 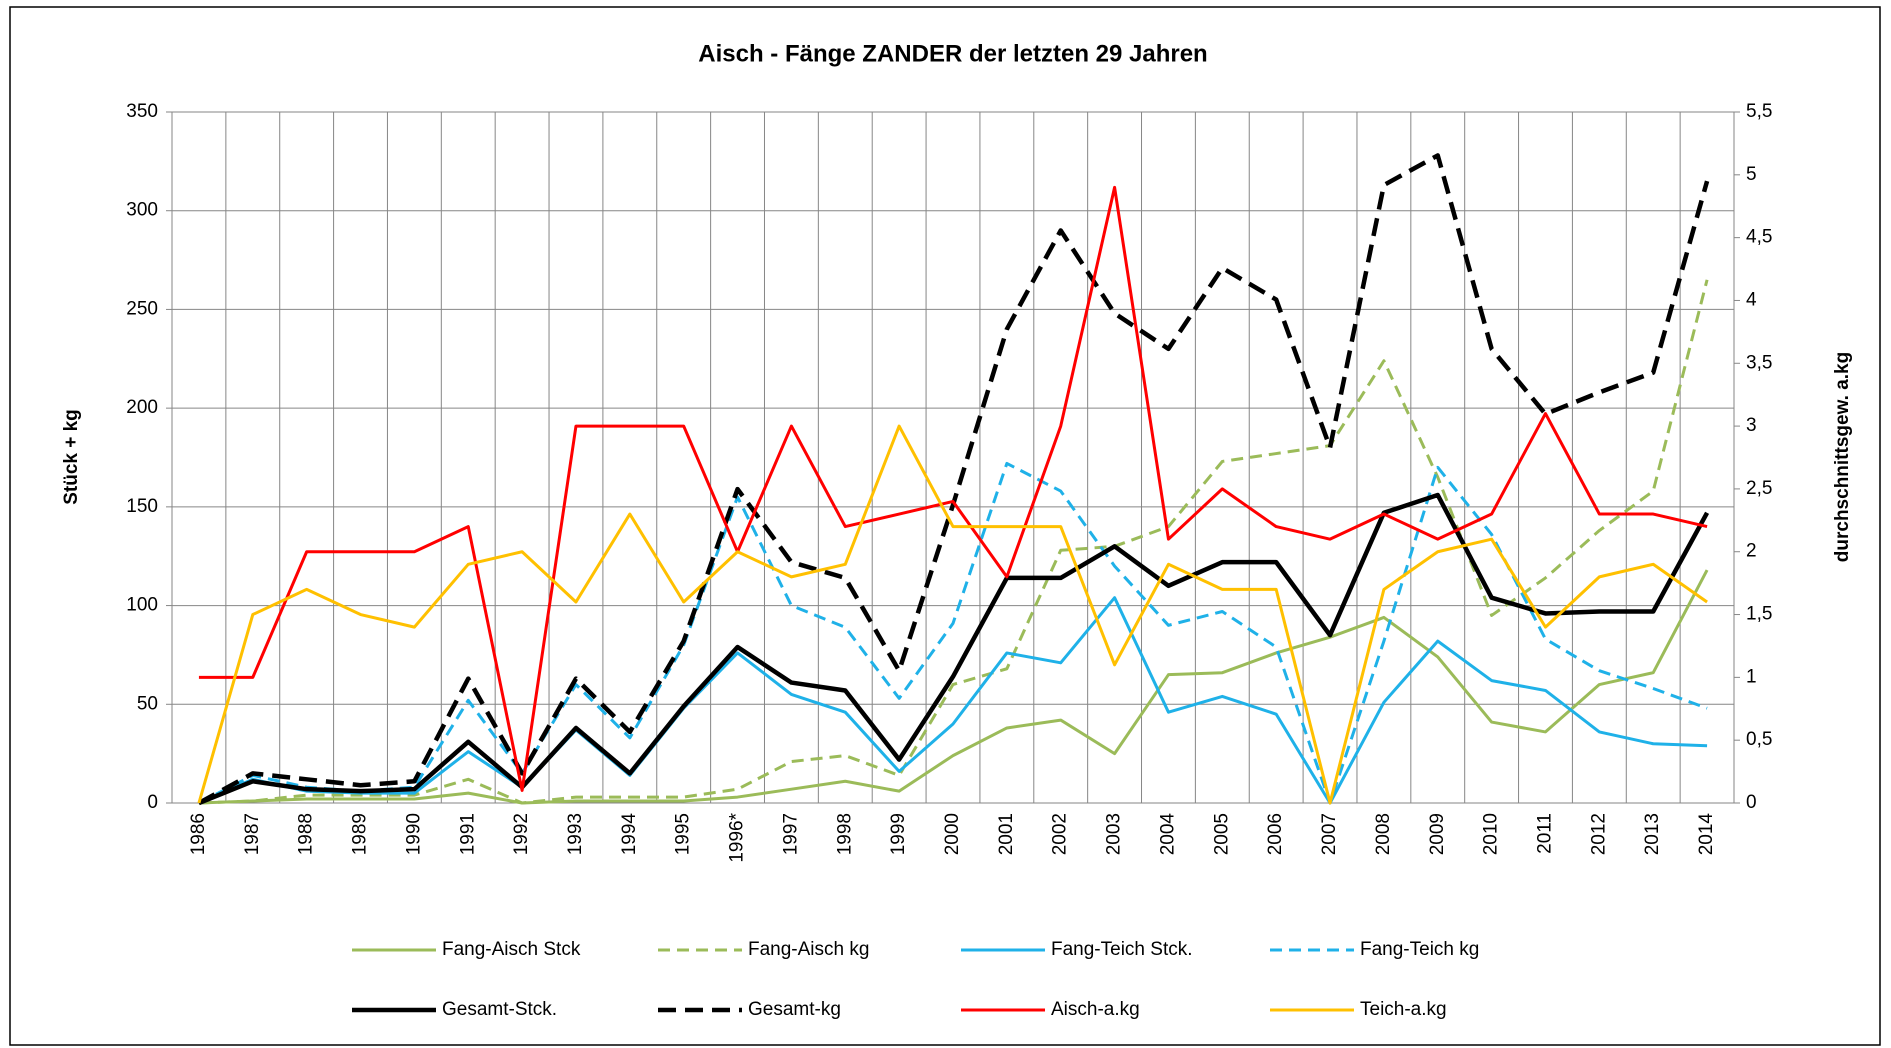 I want to click on y-tick-label: 0, so click(x=152, y=802).